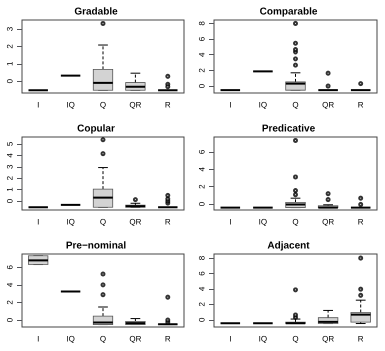  What do you see at coordinates (289, 129) in the screenshot?
I see `chart-title: Predicative` at bounding box center [289, 129].